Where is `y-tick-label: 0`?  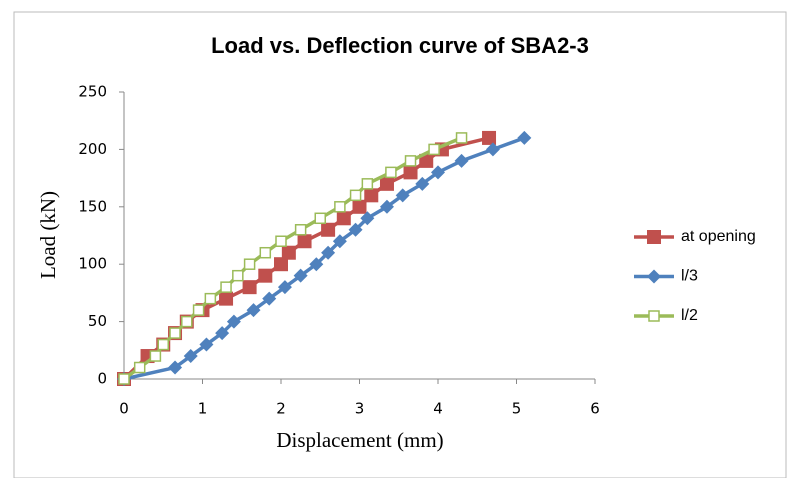
y-tick-label: 0 is located at coordinates (102, 379).